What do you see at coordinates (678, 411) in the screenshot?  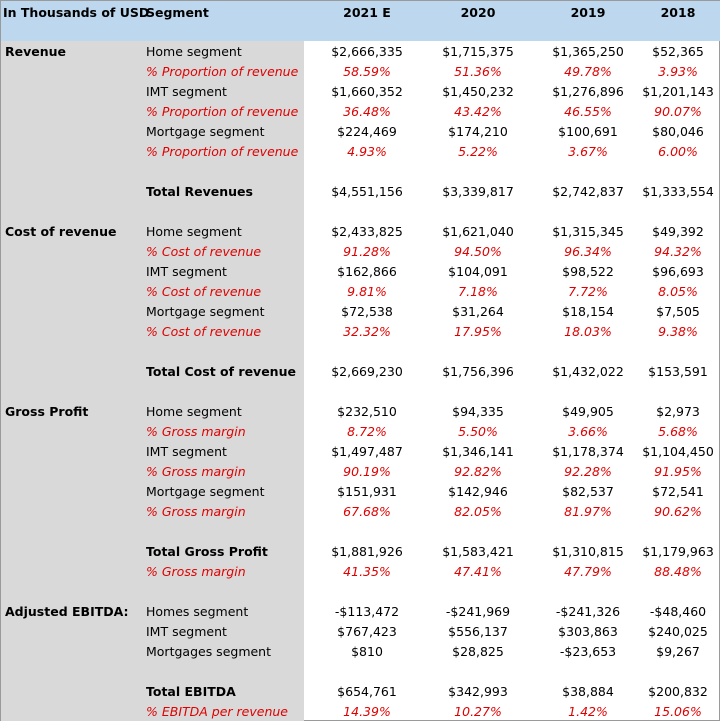 I see `value-cell: $2,973` at bounding box center [678, 411].